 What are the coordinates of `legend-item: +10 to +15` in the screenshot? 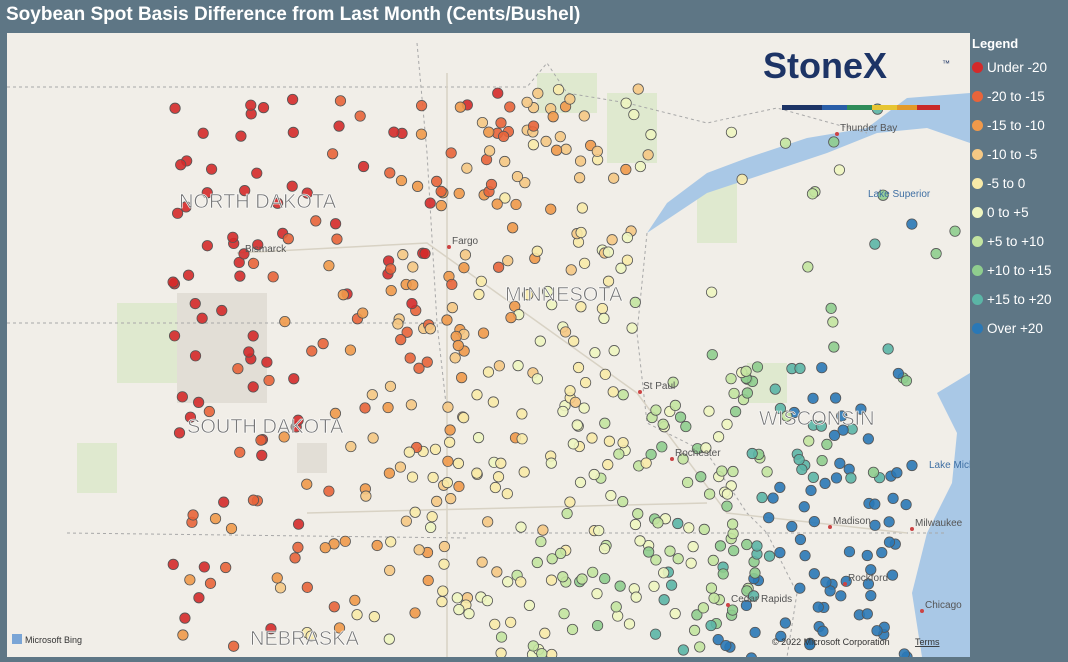 It's located at (1012, 270).